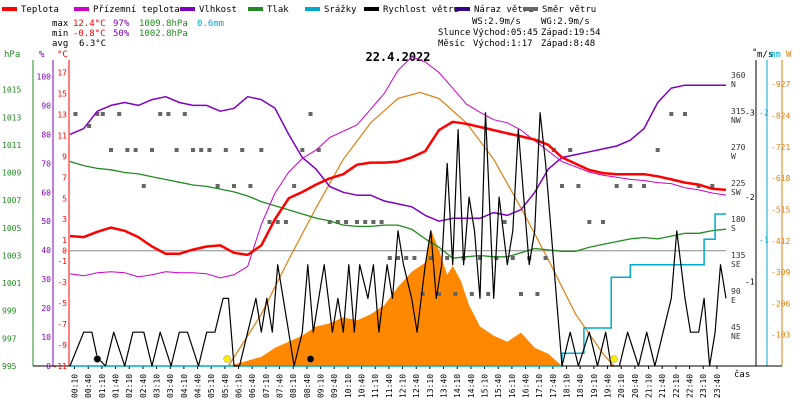 The image size is (800, 400). I want to click on rain-tick-label: -2, so click(764, 113).